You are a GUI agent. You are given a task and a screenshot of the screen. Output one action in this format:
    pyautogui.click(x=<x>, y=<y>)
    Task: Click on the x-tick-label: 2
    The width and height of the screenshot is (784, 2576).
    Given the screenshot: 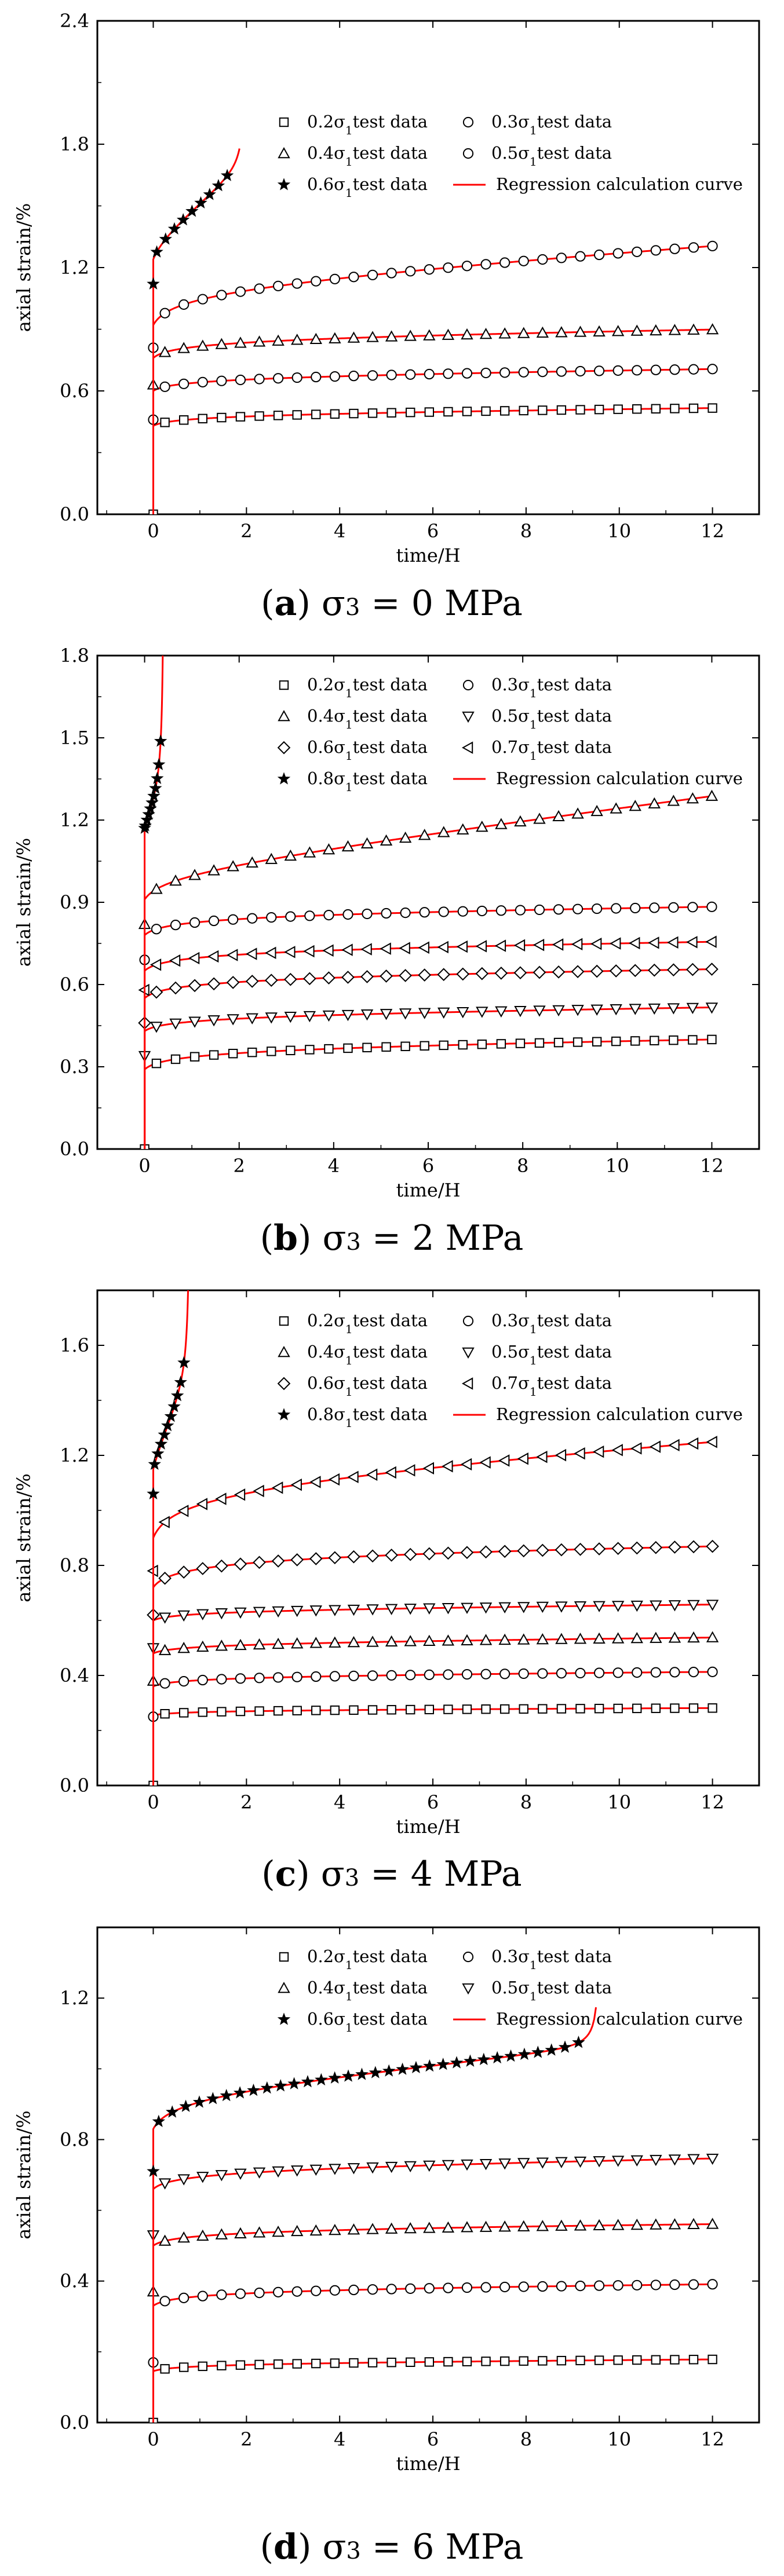 What is the action you would take?
    pyautogui.click(x=246, y=1802)
    